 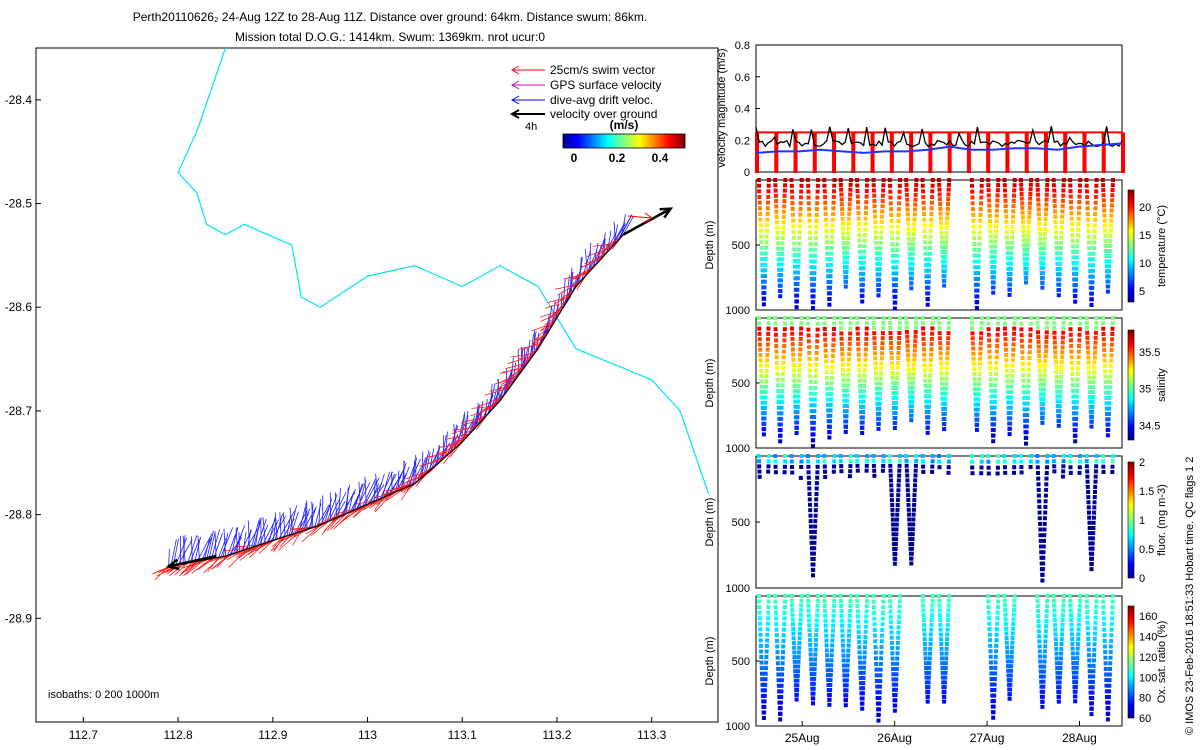 What do you see at coordinates (738, 449) in the screenshot?
I see `profile-y-tick-label: 1000` at bounding box center [738, 449].